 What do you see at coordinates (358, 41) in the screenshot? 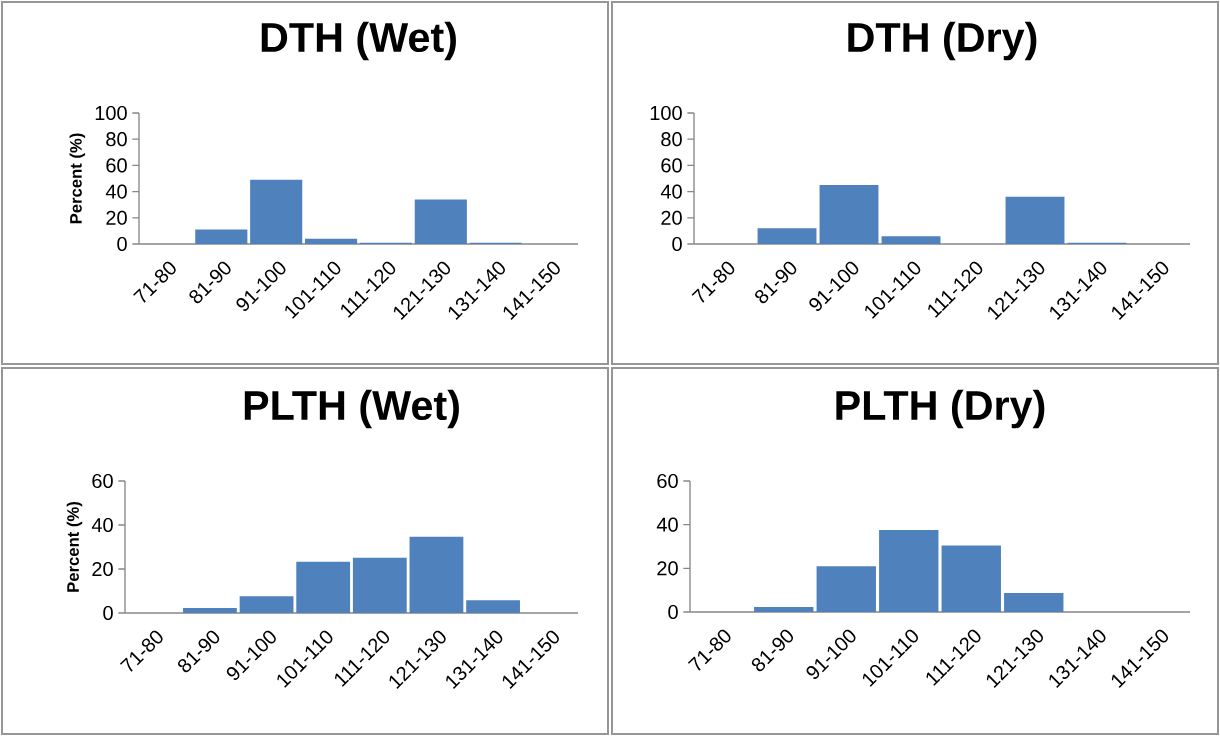
I see `chart-title: DTH (Wet)` at bounding box center [358, 41].